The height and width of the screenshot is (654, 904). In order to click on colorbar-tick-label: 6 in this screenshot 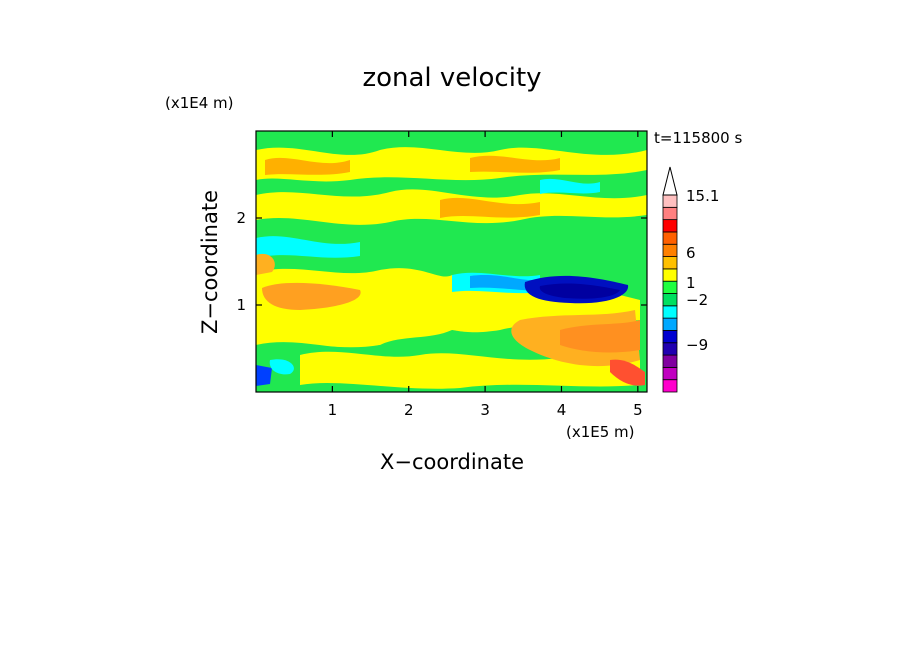, I will do `click(691, 253)`.